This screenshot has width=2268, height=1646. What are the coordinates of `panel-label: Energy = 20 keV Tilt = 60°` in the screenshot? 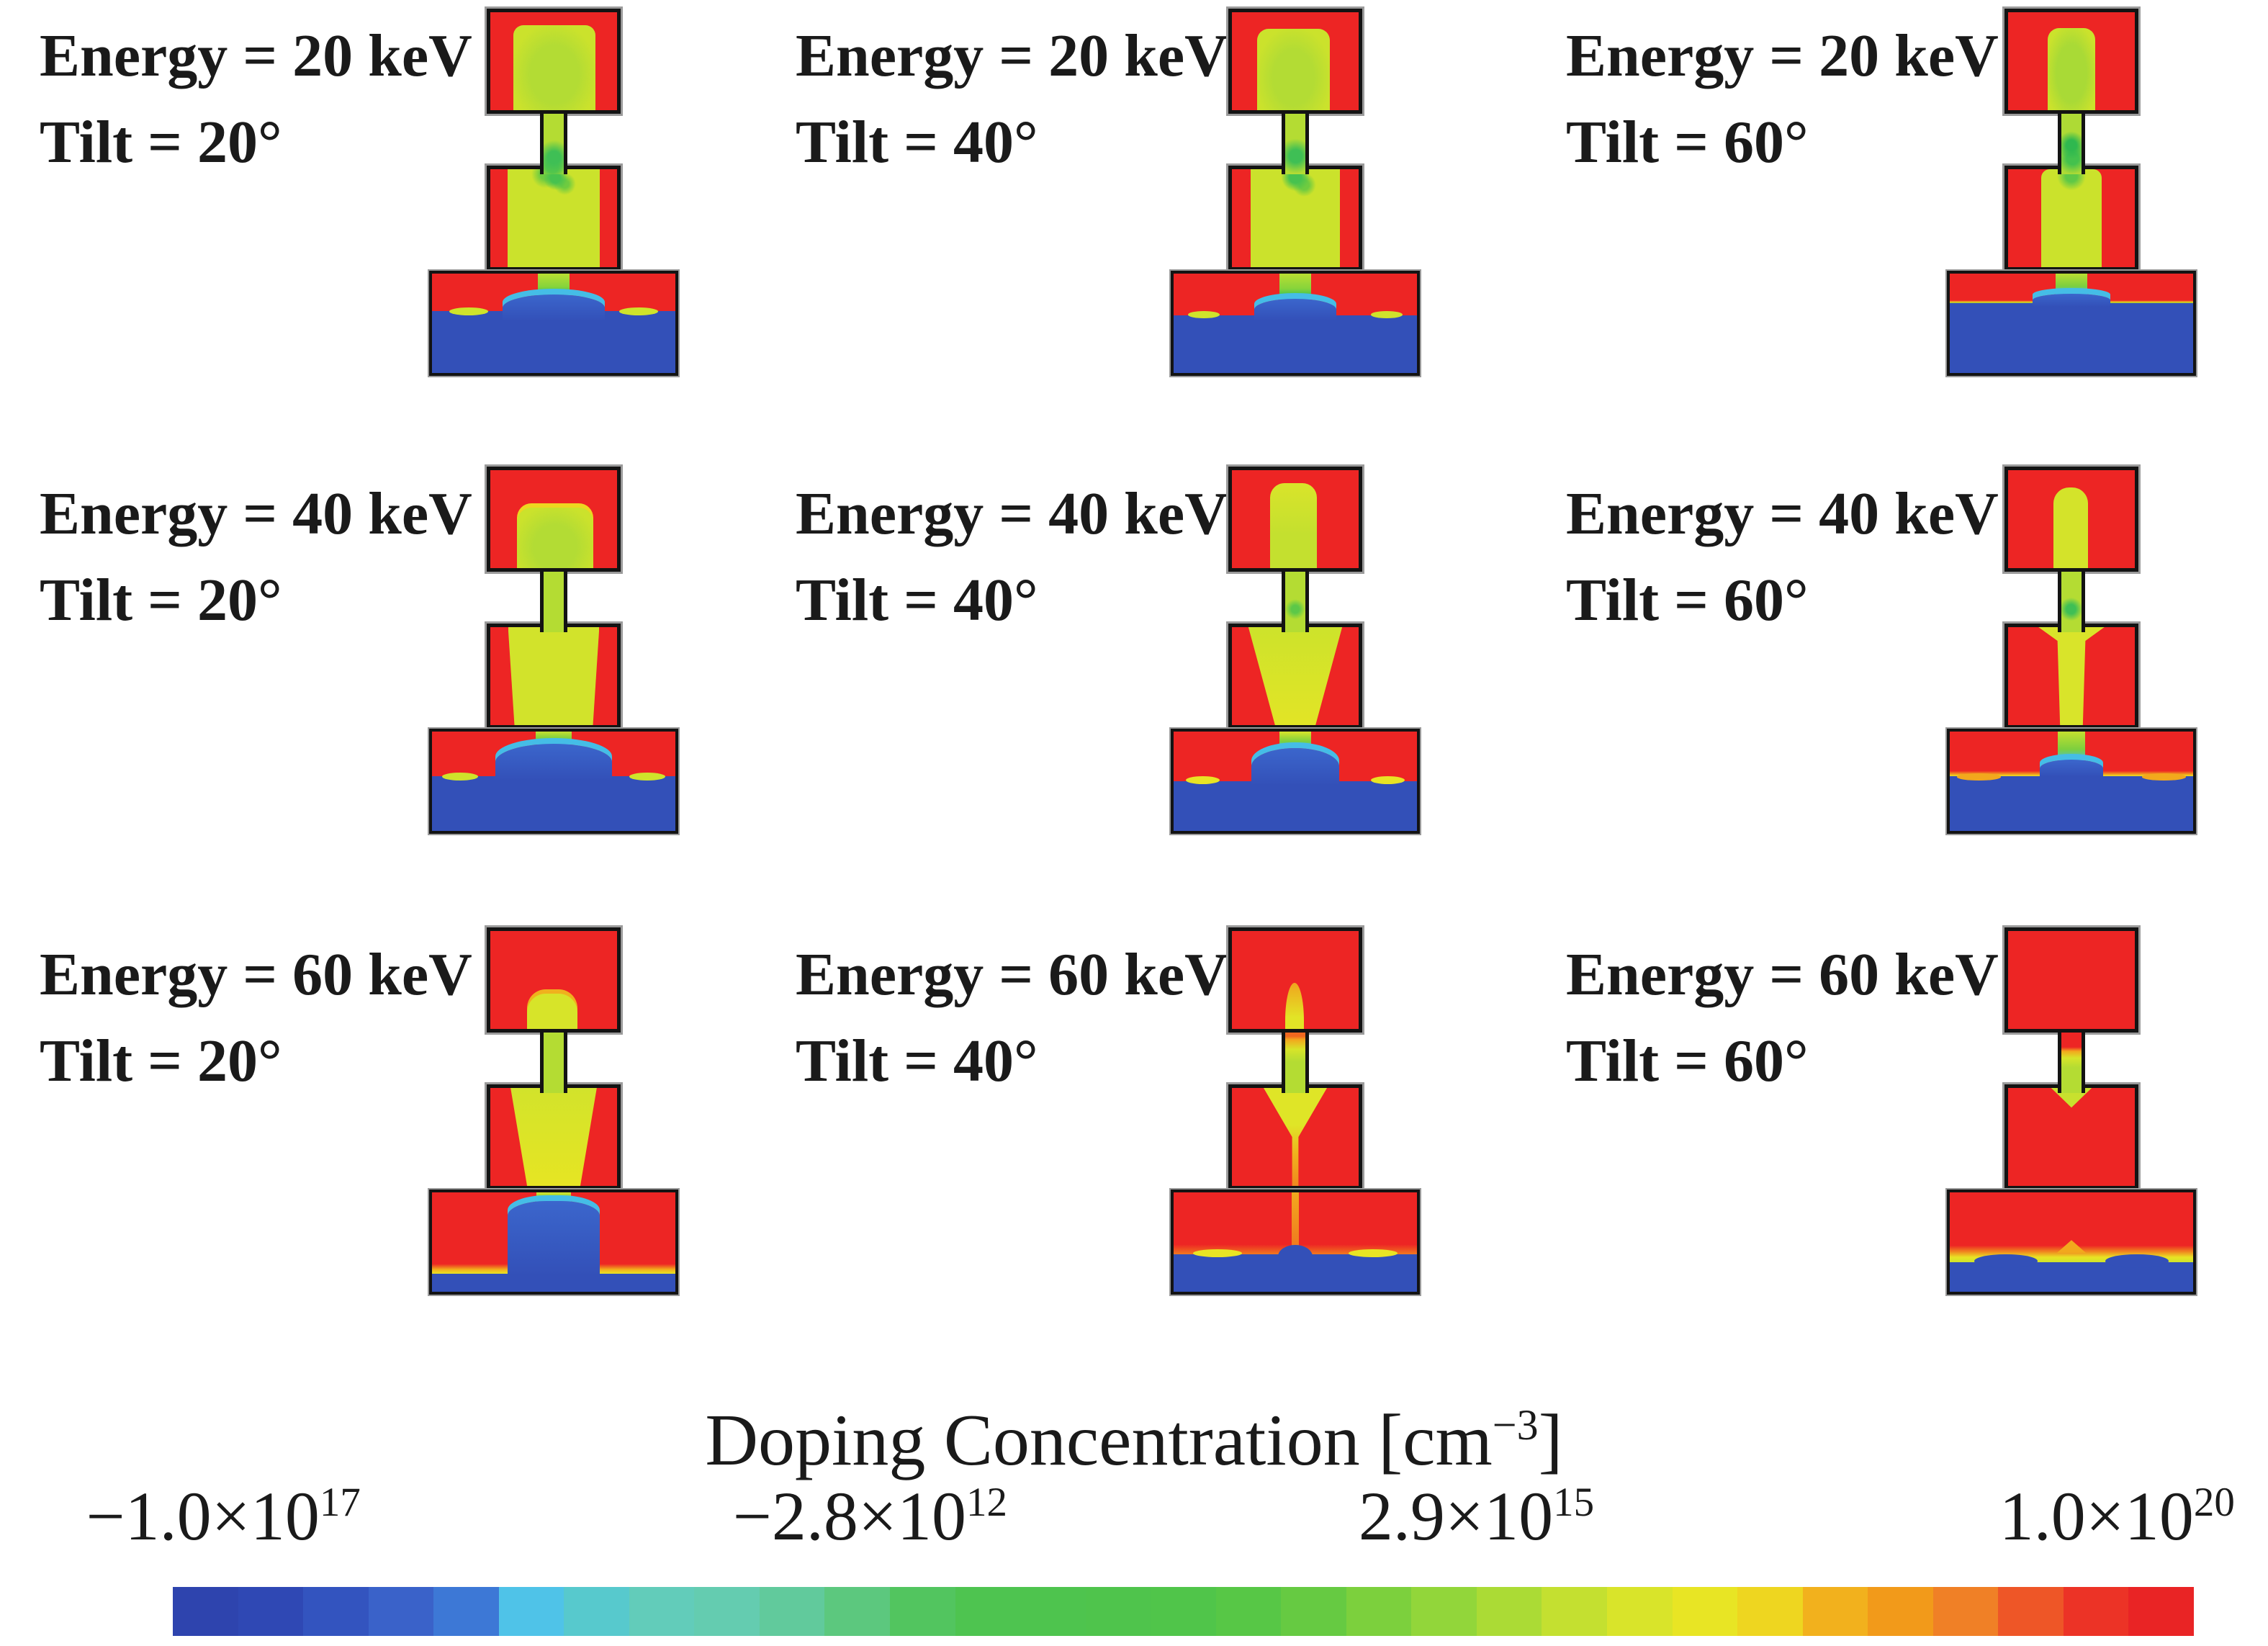 It's located at (1782, 100).